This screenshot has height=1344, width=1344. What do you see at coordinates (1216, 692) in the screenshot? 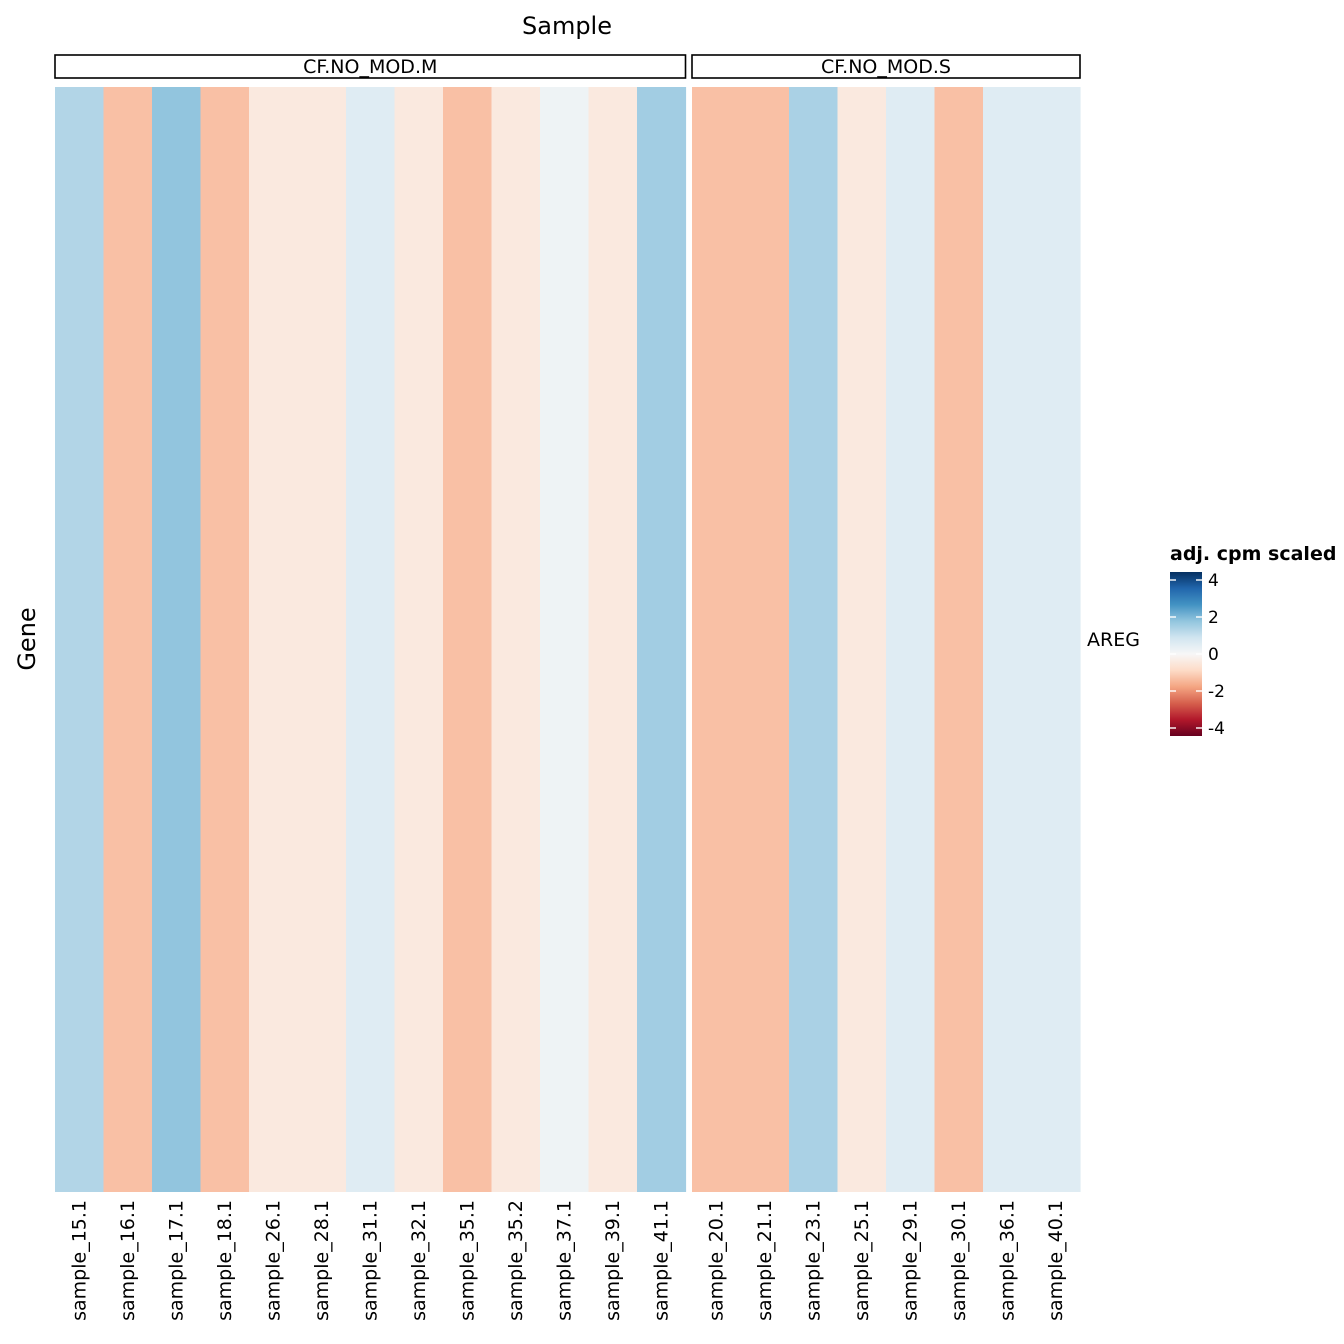
I see `legend-tick-label: -2` at bounding box center [1216, 692].